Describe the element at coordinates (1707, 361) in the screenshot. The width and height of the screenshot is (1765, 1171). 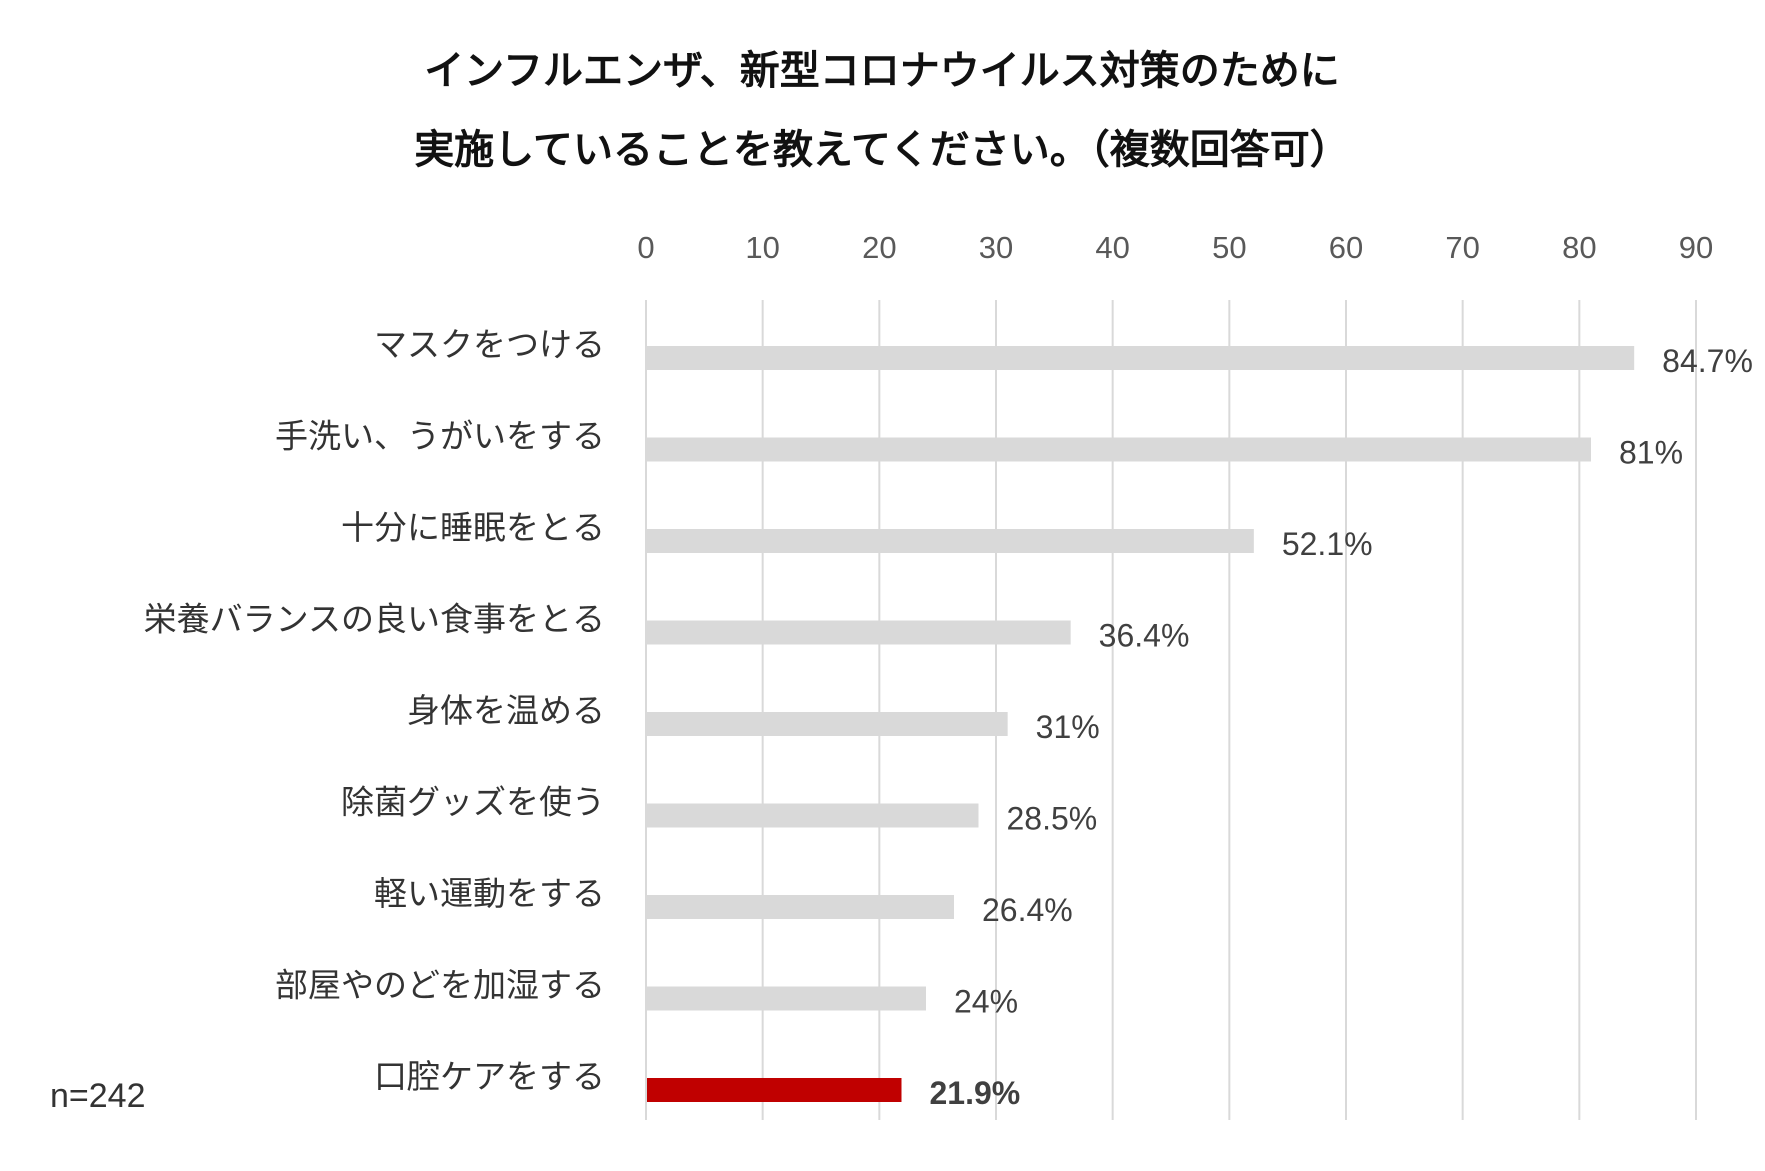
I see `data-label-0: 84.7%` at that location.